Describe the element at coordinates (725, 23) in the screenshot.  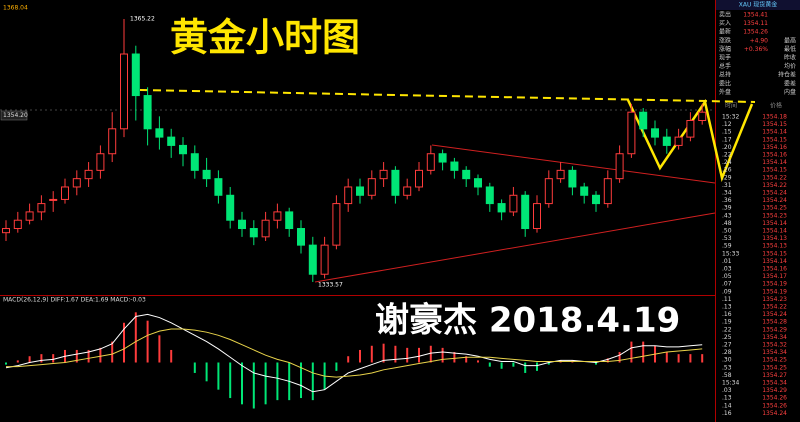
I see `quote-label: 买入` at that location.